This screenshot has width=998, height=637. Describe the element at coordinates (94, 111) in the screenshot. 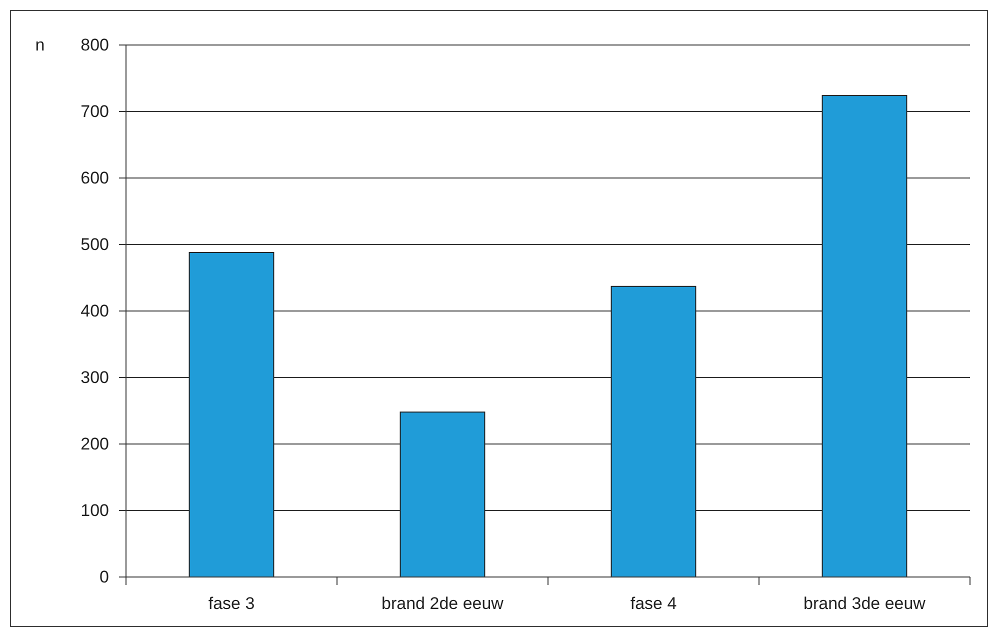

I see `y-tick-label: 700` at that location.